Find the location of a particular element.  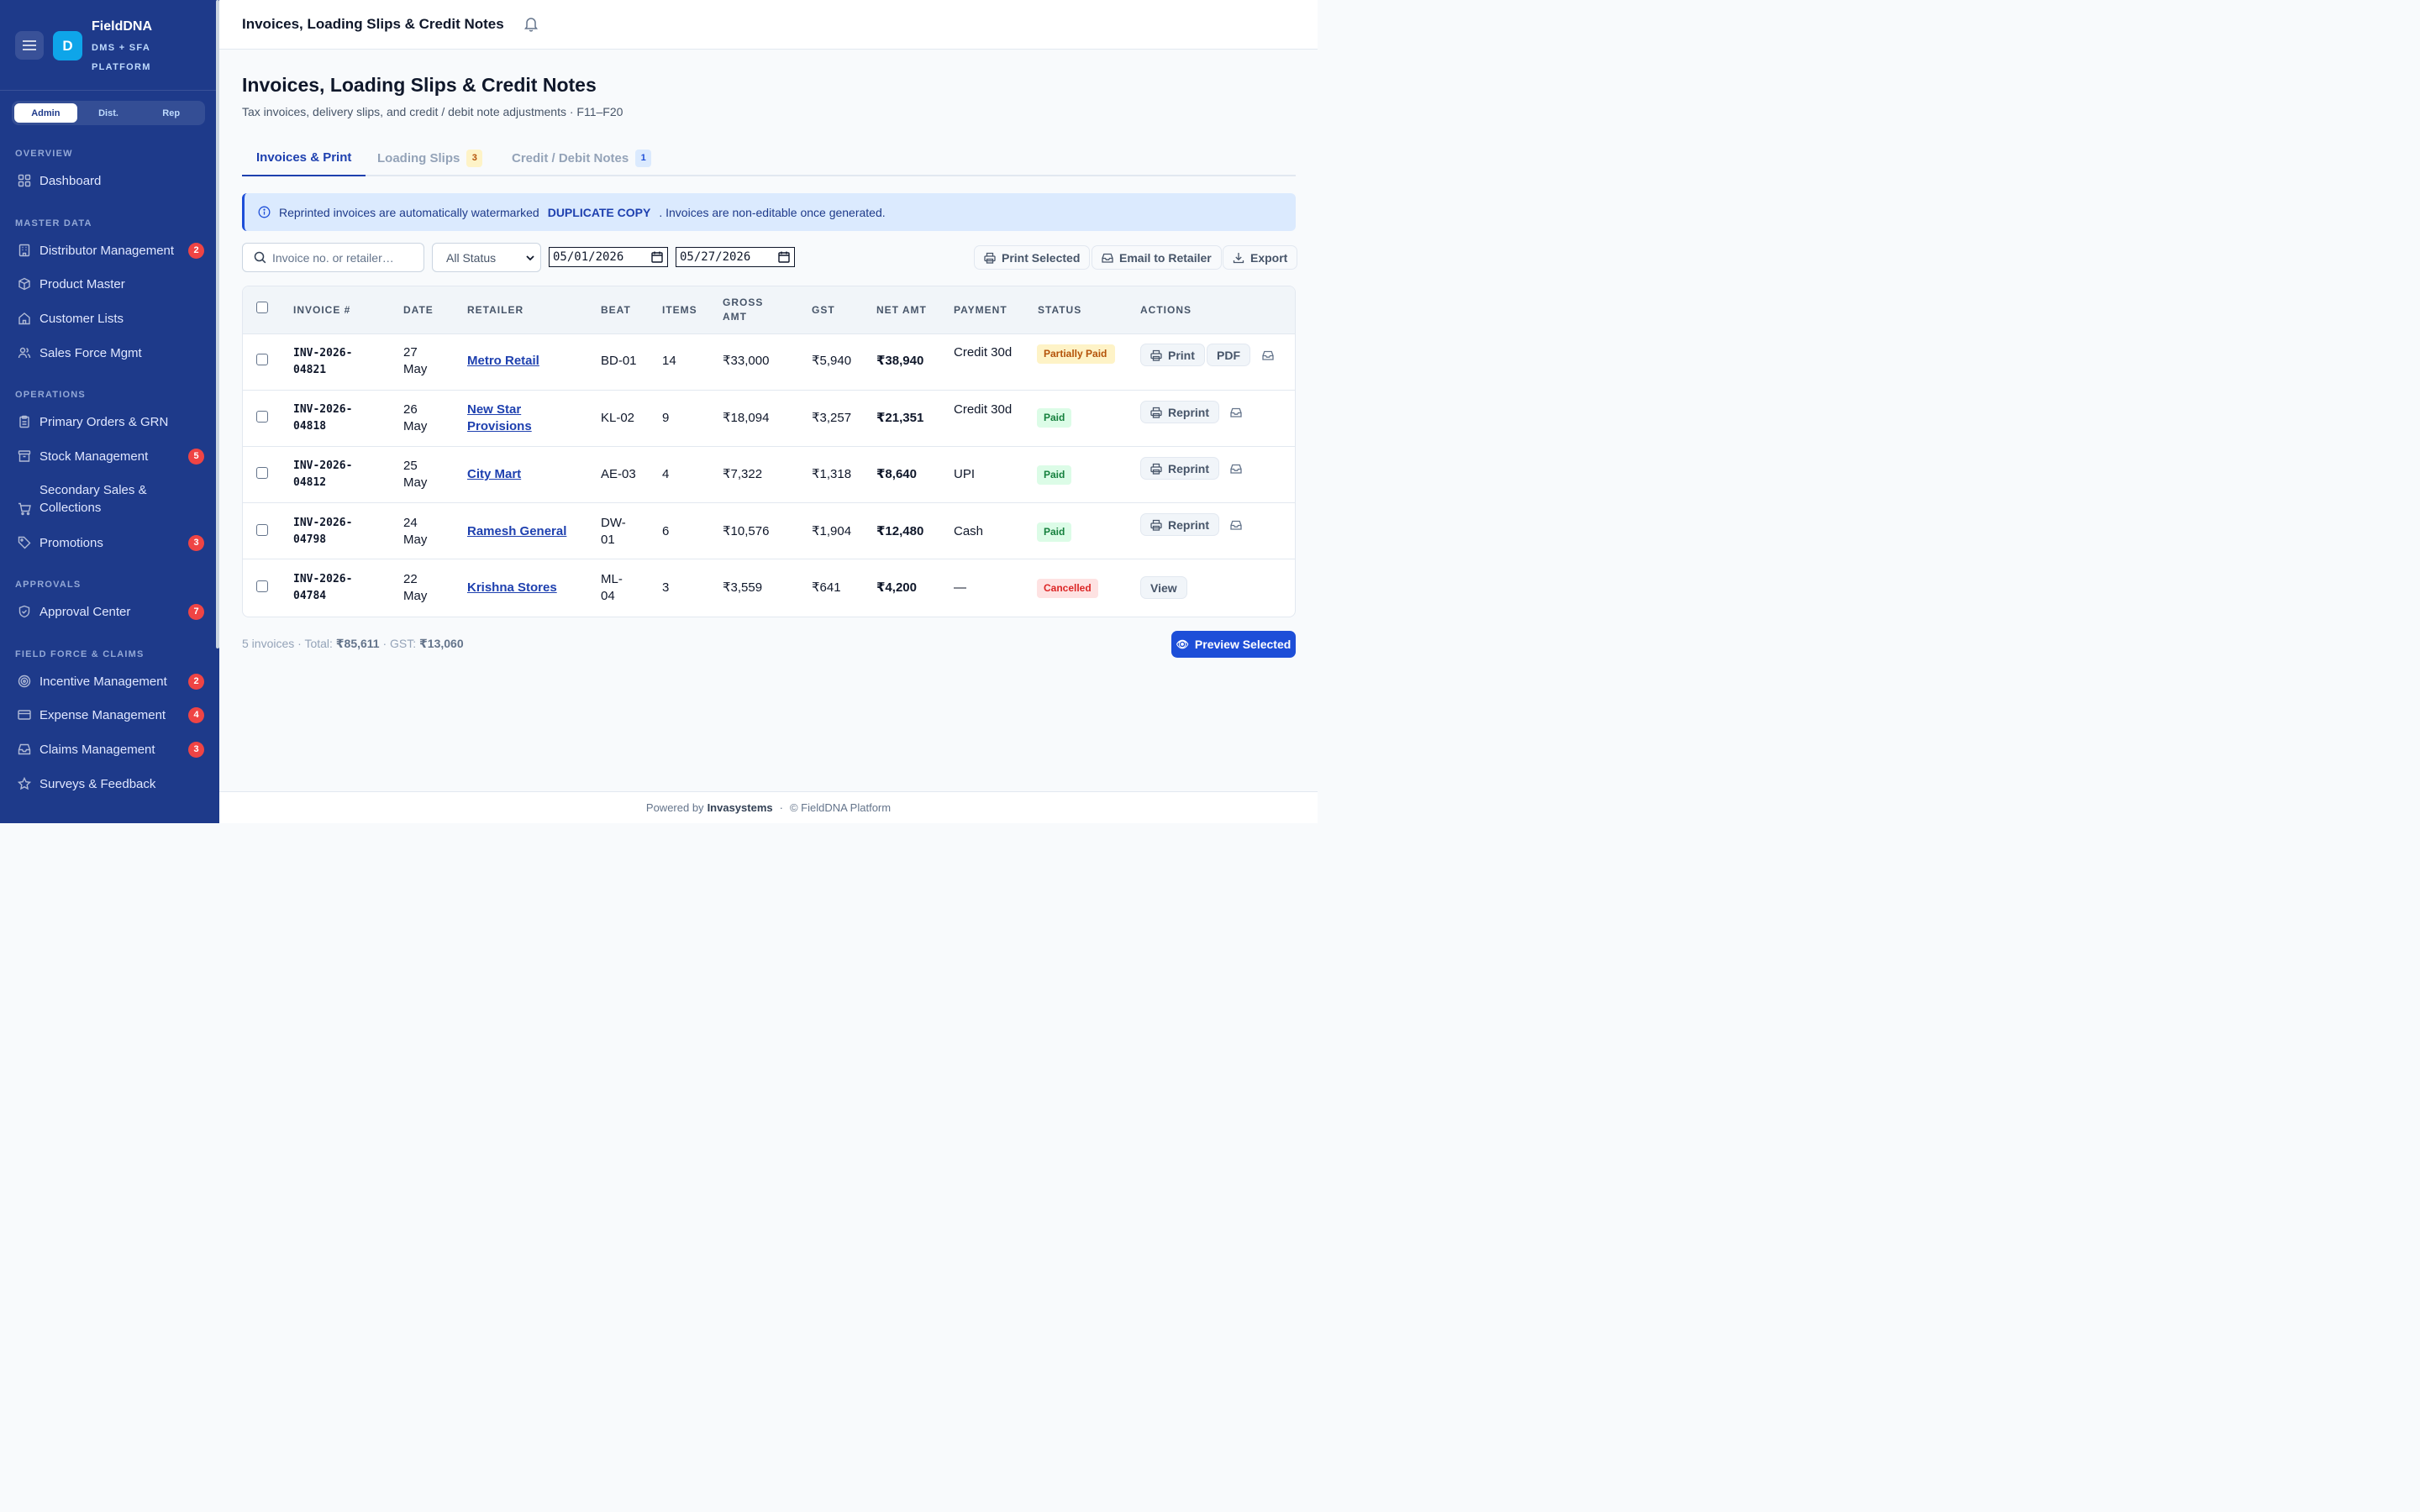

role-admin: Admin is located at coordinates (45, 113).